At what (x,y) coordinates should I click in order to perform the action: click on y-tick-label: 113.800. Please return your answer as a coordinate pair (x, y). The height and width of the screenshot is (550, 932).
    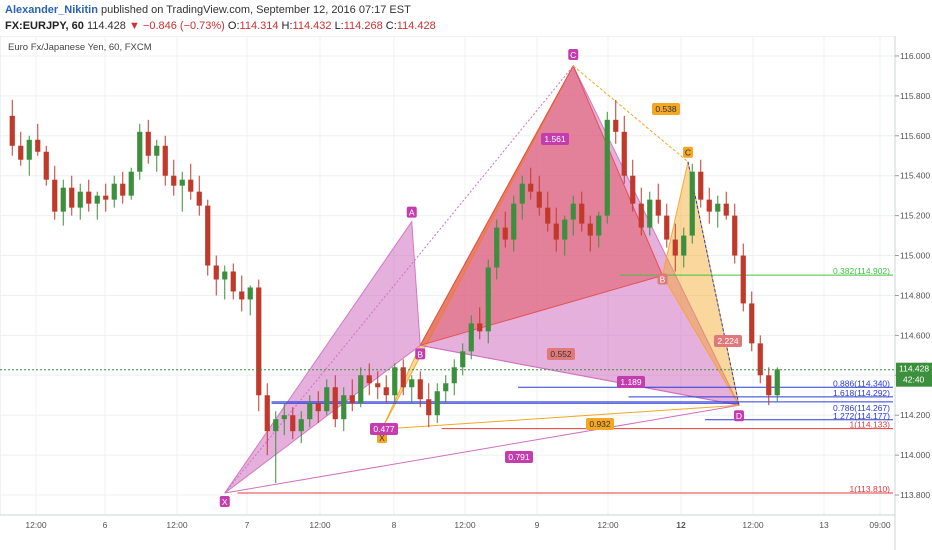
    Looking at the image, I should click on (915, 495).